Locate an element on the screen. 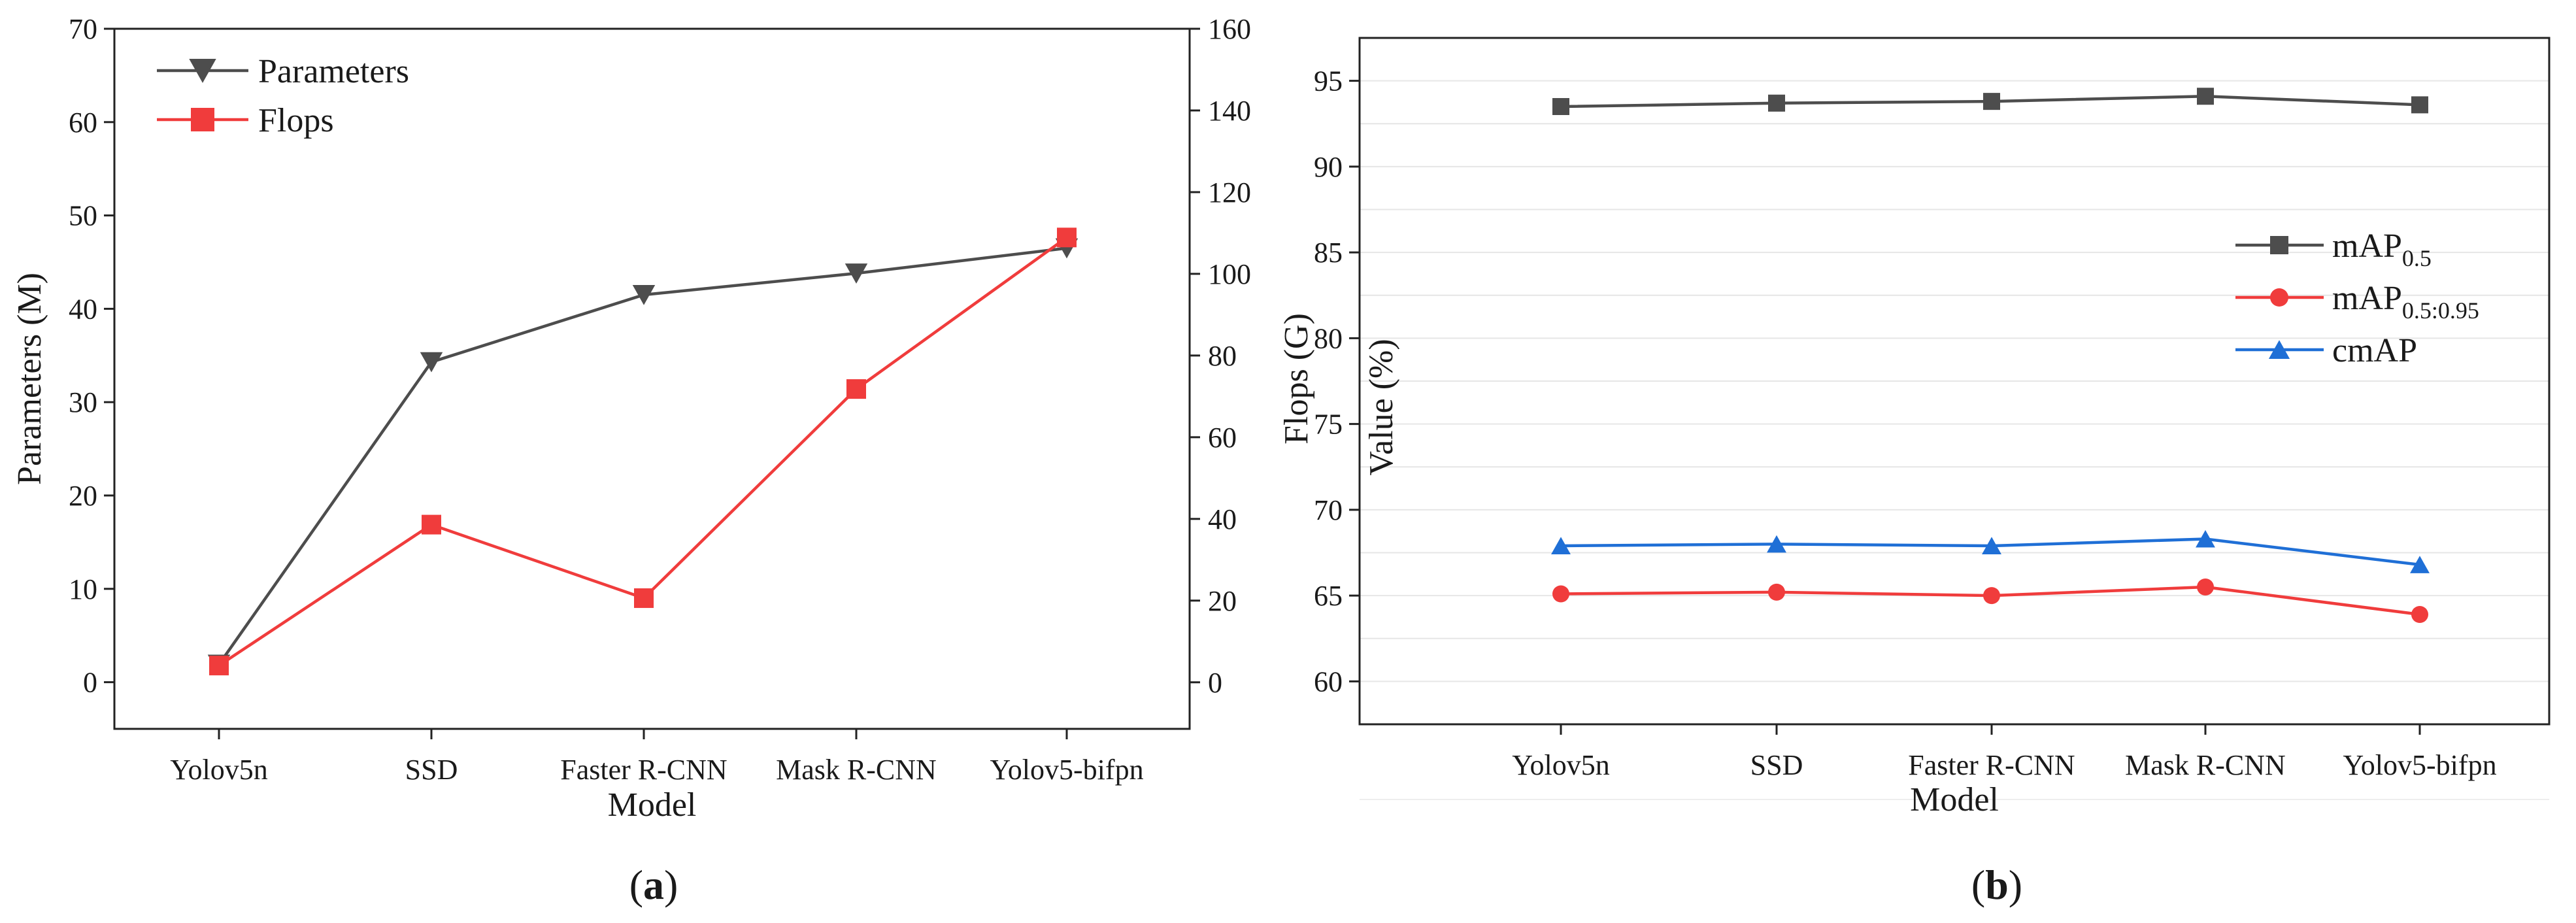 Image resolution: width=2576 pixels, height=923 pixels. legend-b: mAP0.5 mAP0.5:0.95 cmAP is located at coordinates (2357, 298).